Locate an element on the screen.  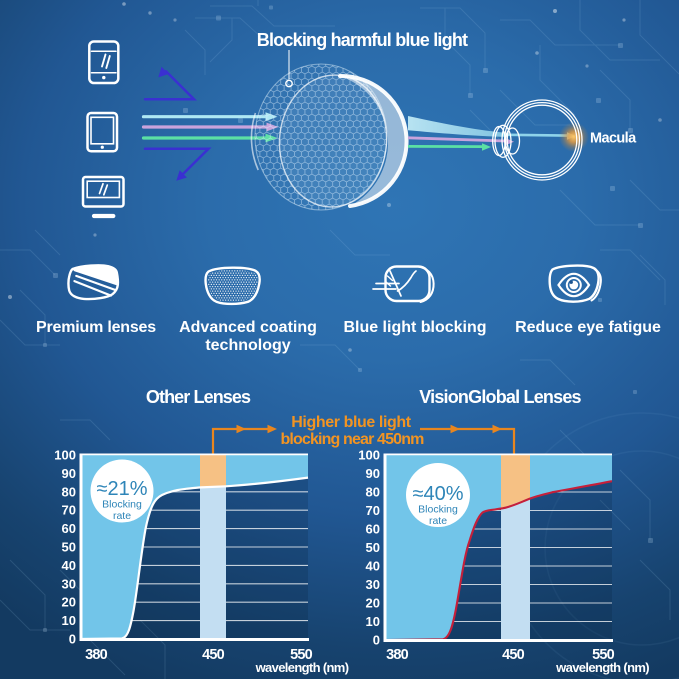
svg-text: Blocking harmful blue light is located at coordinates (362, 40).